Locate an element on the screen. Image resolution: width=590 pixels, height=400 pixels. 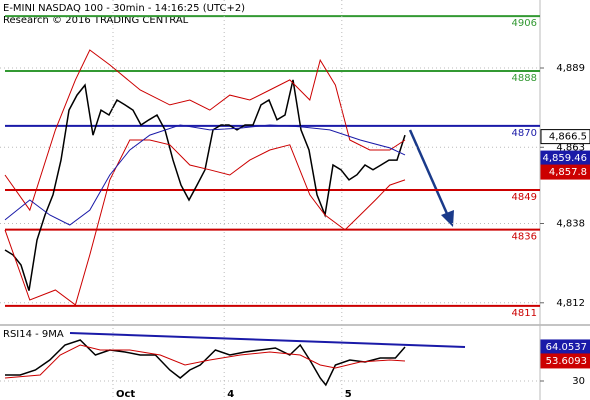
price-tag-label: 53.6093 is located at coordinates (566, 361).